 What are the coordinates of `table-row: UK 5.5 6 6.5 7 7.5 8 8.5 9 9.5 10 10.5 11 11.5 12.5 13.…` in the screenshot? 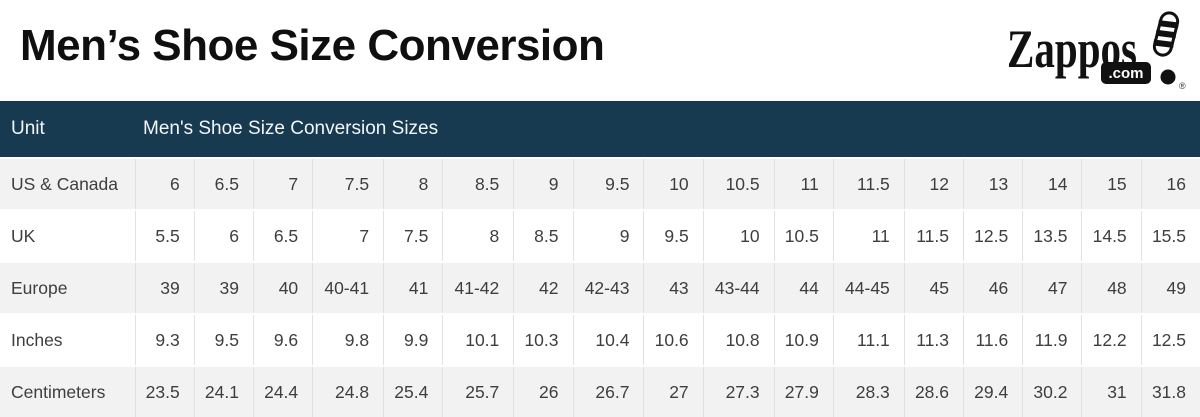 It's located at (600, 236).